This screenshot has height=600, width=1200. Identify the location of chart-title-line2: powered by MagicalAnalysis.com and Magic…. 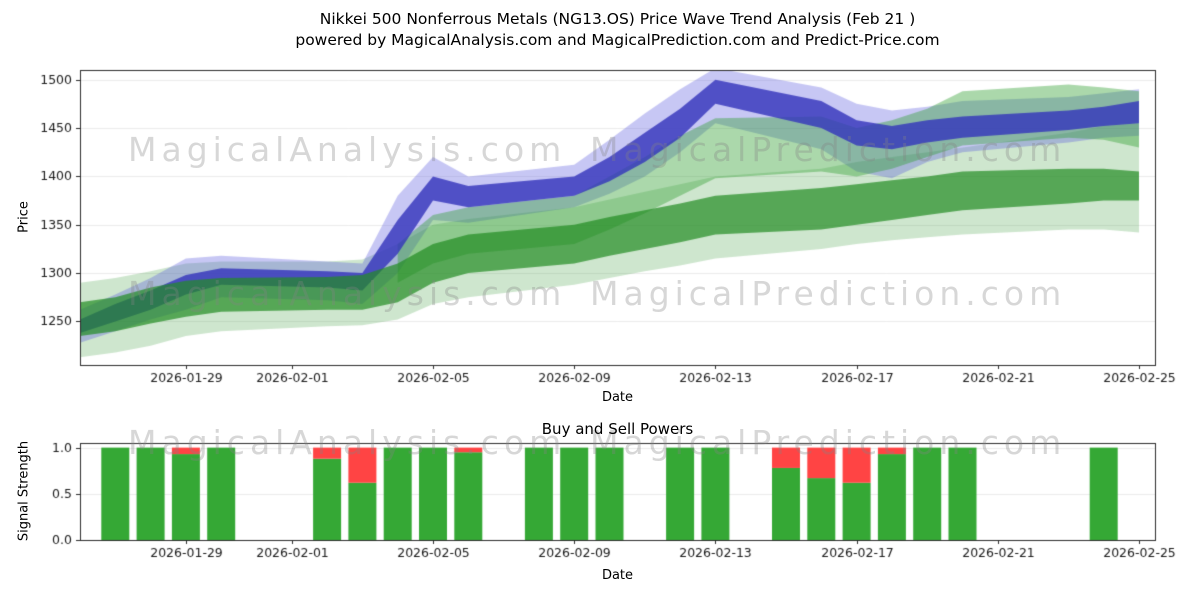
(617, 40).